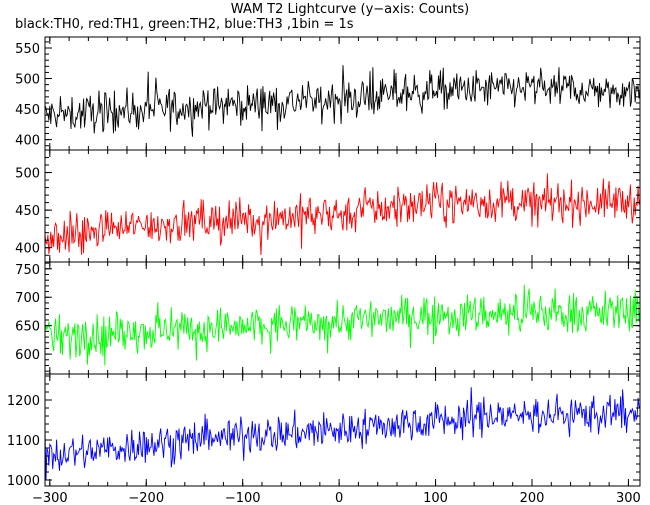 Image resolution: width=650 pixels, height=505 pixels. I want to click on series-line-th0, so click(342, 101).